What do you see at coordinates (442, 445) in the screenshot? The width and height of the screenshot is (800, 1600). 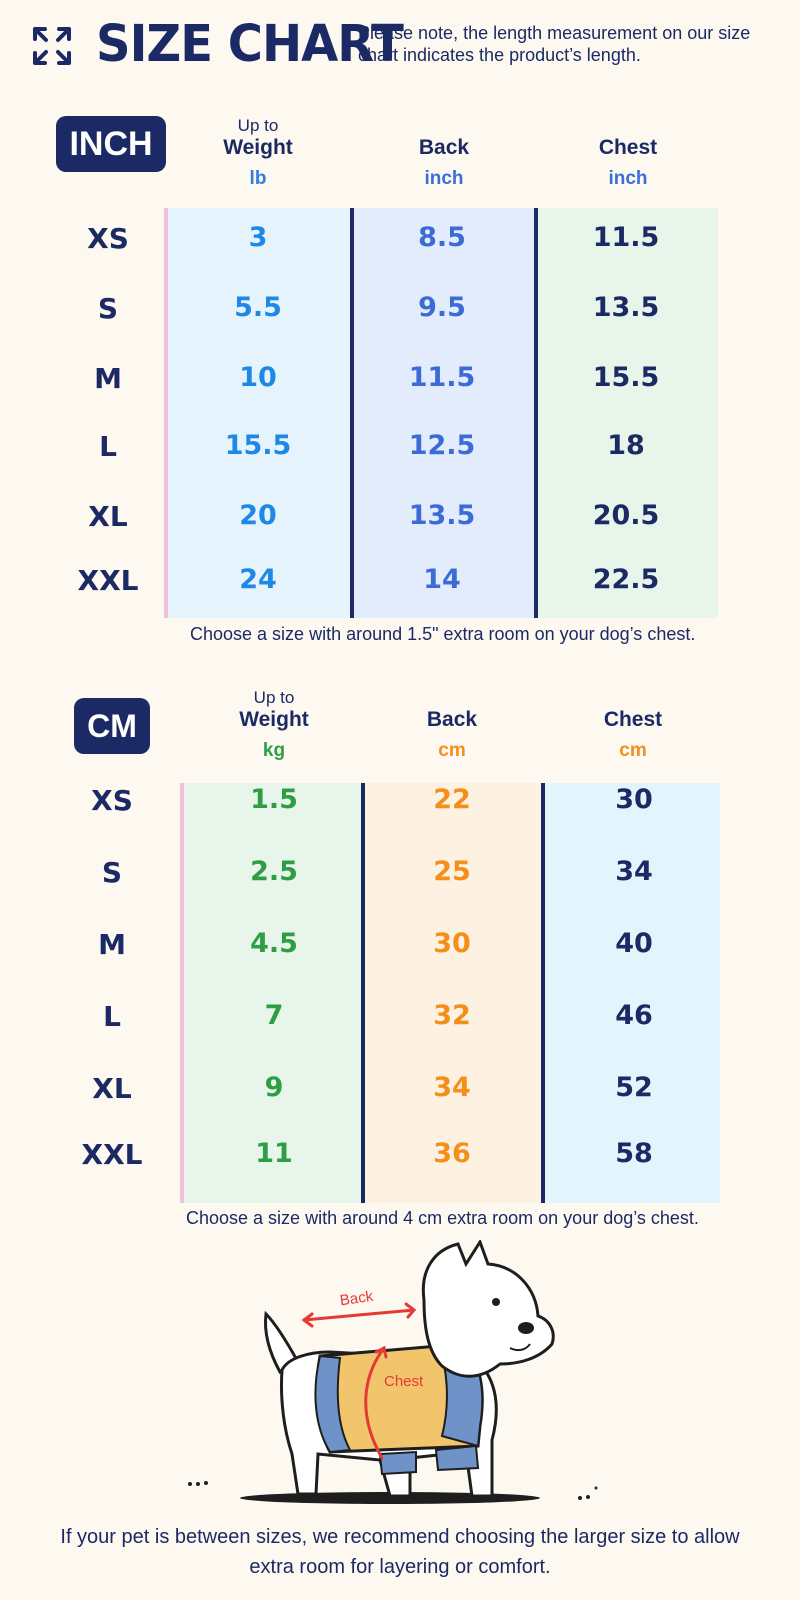 I see `back-value: 12.5` at bounding box center [442, 445].